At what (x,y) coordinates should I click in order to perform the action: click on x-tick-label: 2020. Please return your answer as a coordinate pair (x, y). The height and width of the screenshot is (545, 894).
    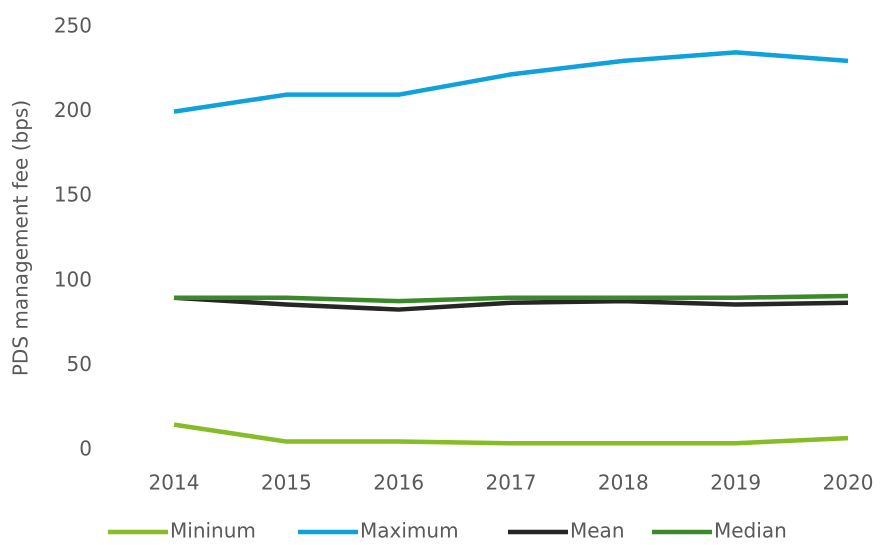
    Looking at the image, I should click on (848, 483).